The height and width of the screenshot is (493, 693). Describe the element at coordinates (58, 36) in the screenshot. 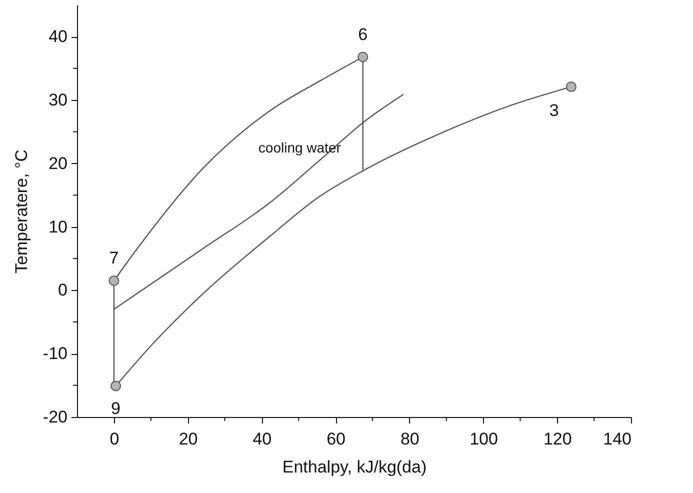

I see `y-tick-label: 40` at that location.